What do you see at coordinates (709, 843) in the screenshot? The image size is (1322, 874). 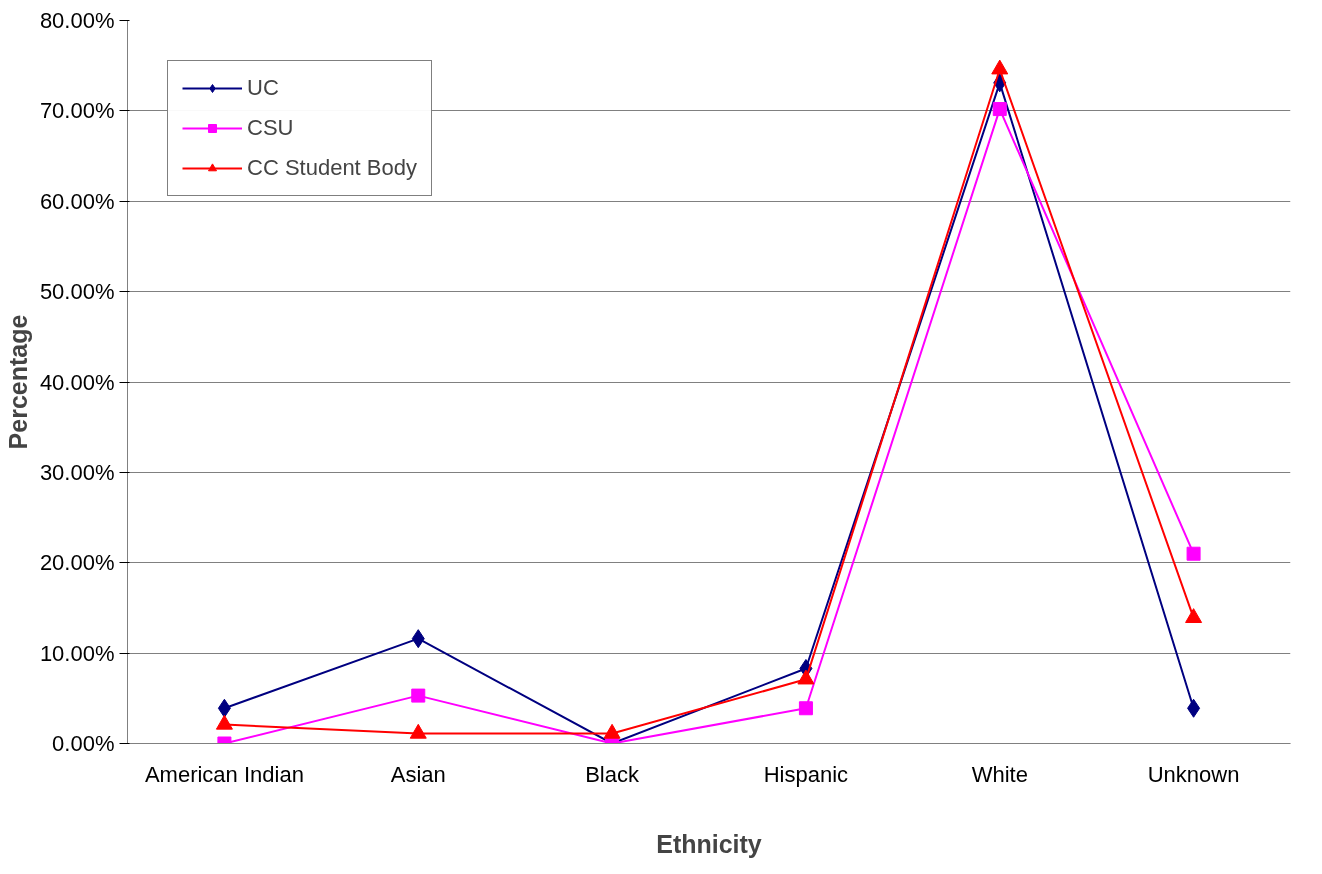 I see `x-axis-title: Ethnicity` at bounding box center [709, 843].